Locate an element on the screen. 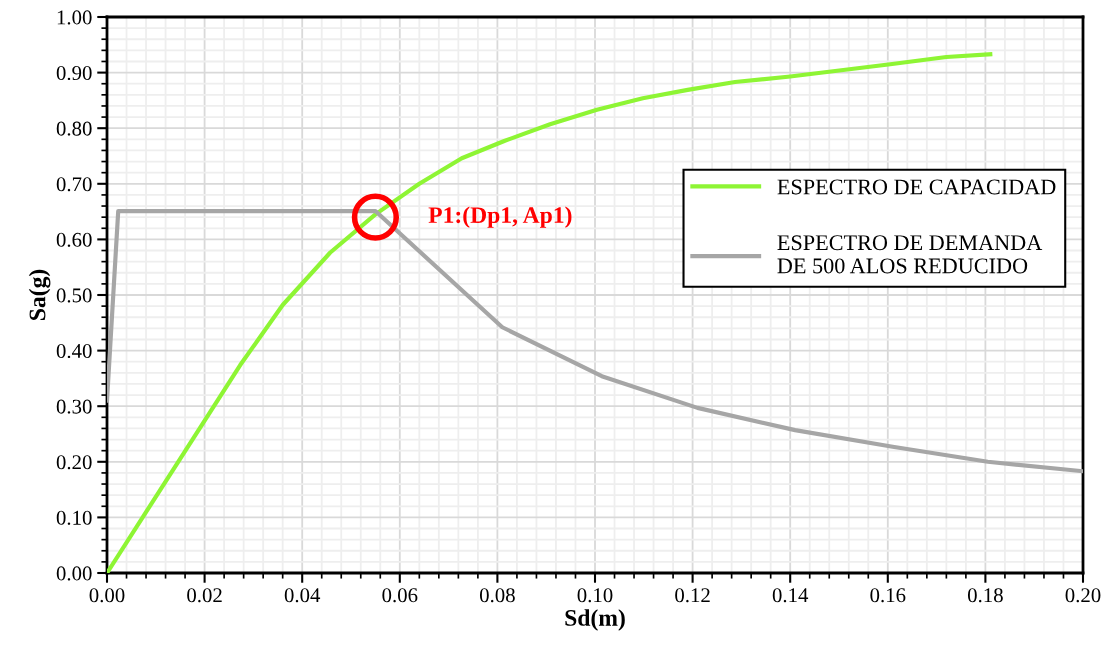 Image resolution: width=1111 pixels, height=645 pixels. y-tick-label: 0.90 is located at coordinates (74, 73).